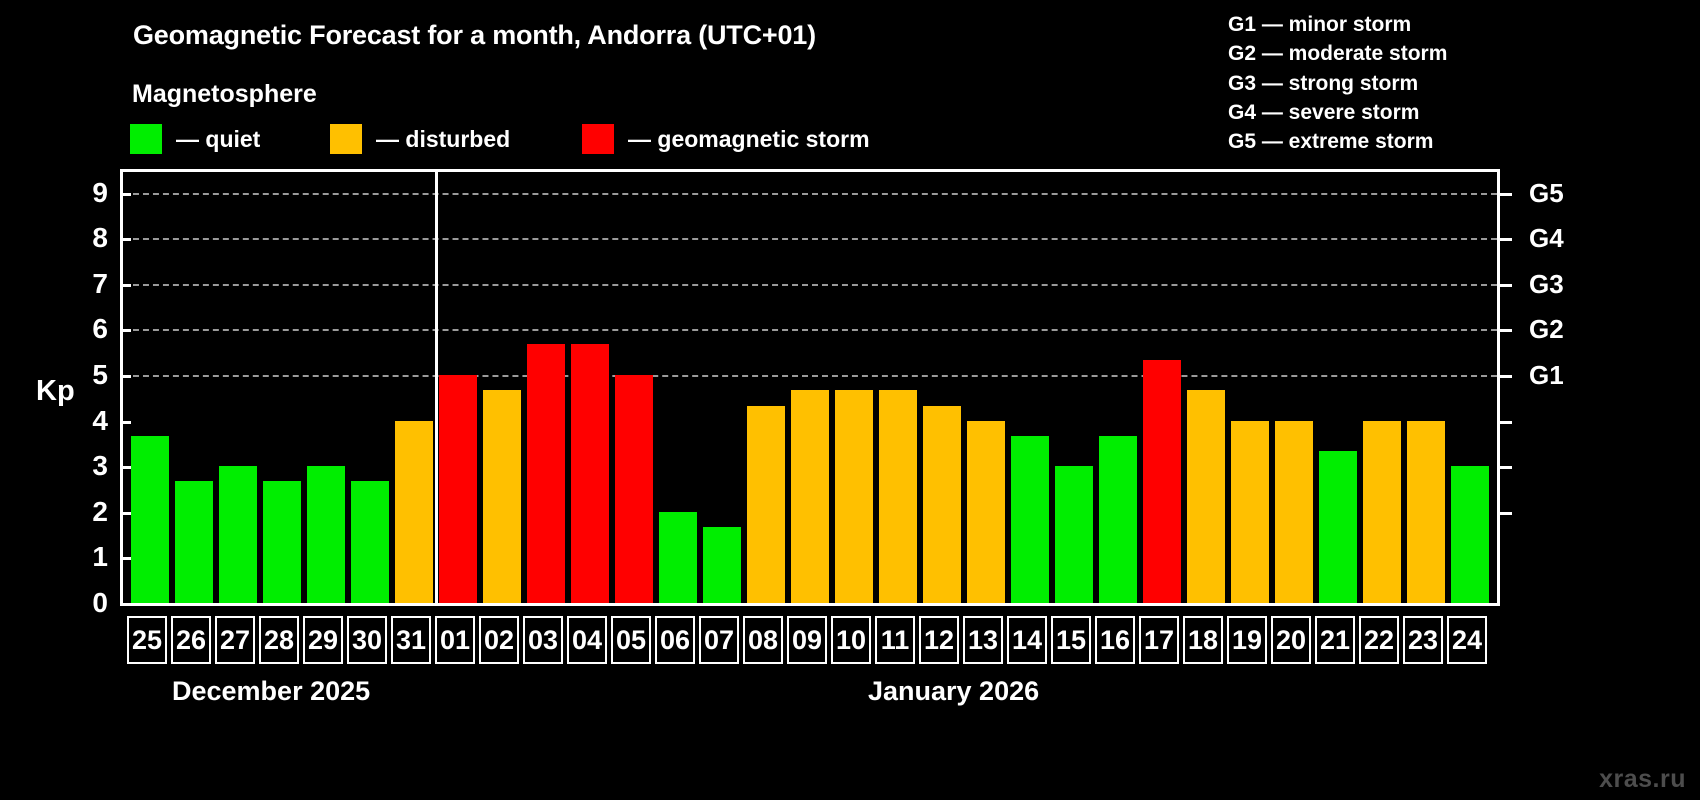 This screenshot has height=800, width=1700. Describe the element at coordinates (346, 139) in the screenshot. I see `legend-disturbed-swatch-icon` at that location.